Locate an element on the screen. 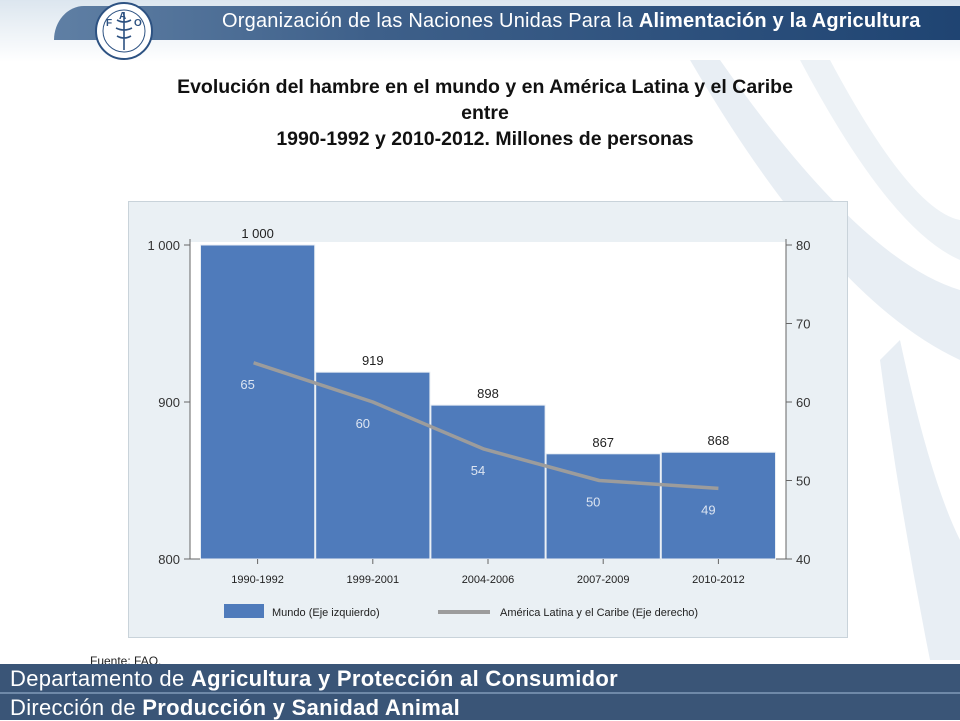 This screenshot has width=960, height=721. right-tick-label: 80 is located at coordinates (803, 245).